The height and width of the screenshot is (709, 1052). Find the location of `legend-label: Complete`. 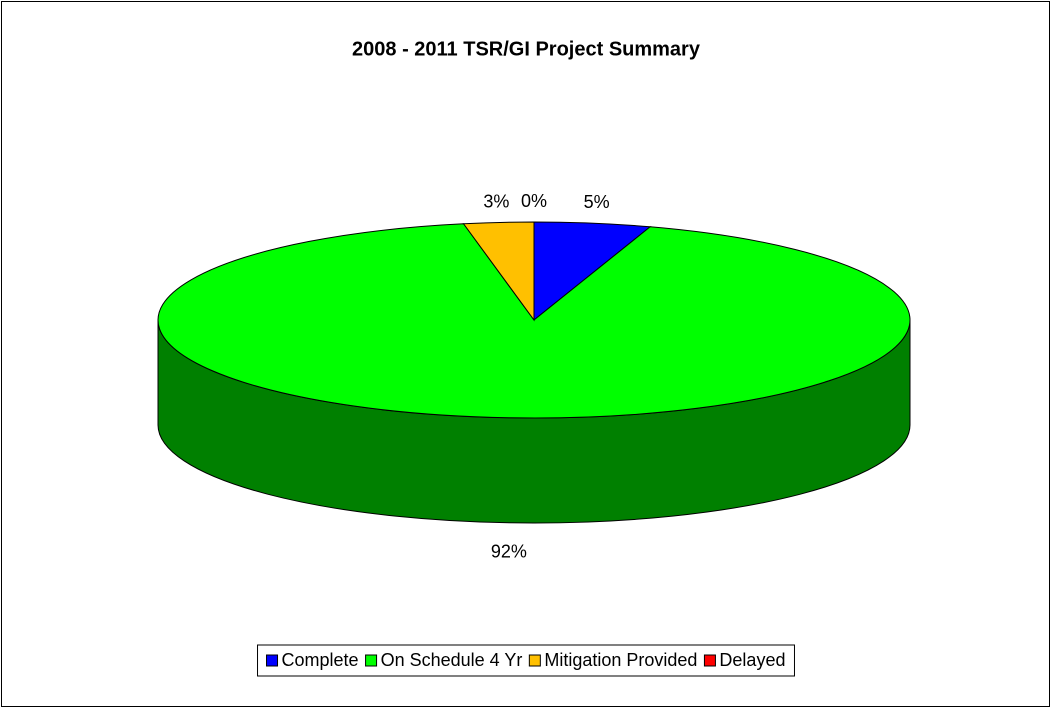

legend-label: Complete is located at coordinates (320, 660).